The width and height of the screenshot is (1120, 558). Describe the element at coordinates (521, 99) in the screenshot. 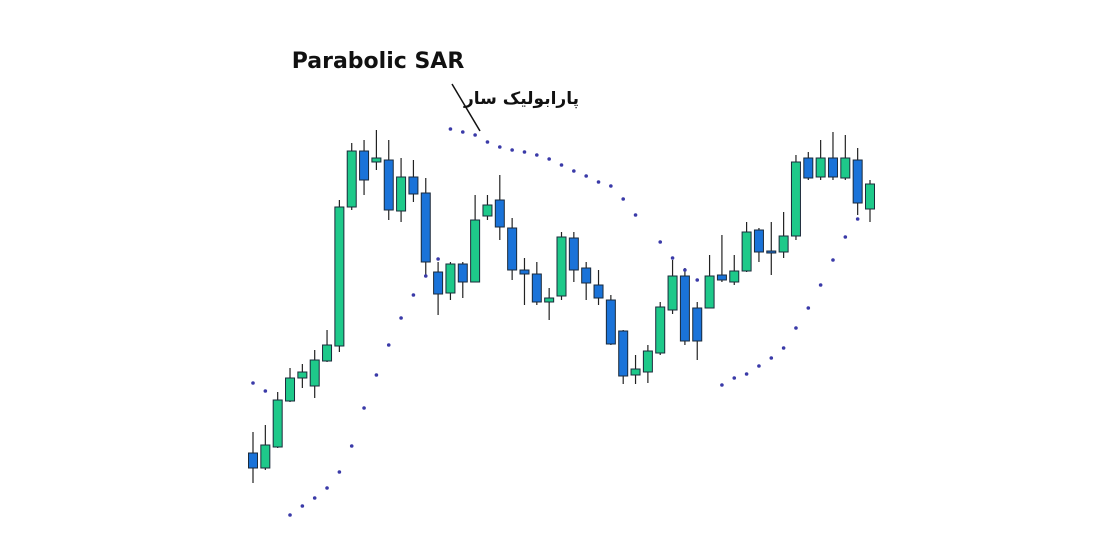

I see `chart-subtitle: پارابولیک سار` at that location.